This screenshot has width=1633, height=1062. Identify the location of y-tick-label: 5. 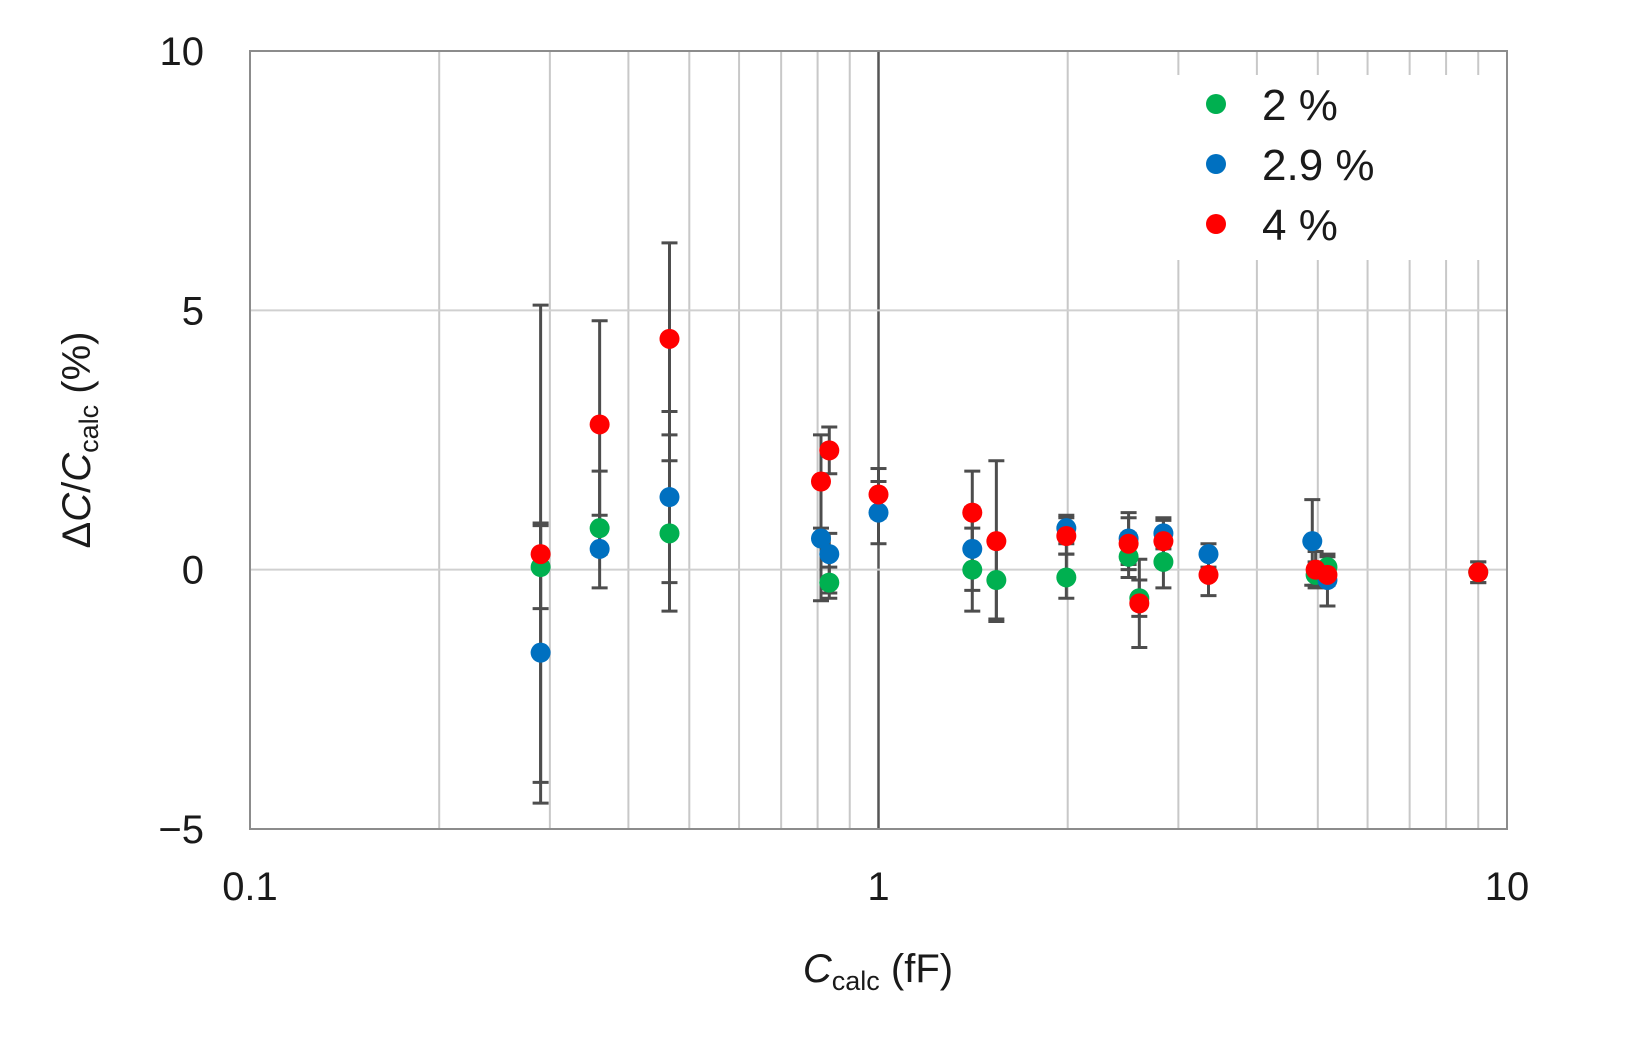
(193, 311).